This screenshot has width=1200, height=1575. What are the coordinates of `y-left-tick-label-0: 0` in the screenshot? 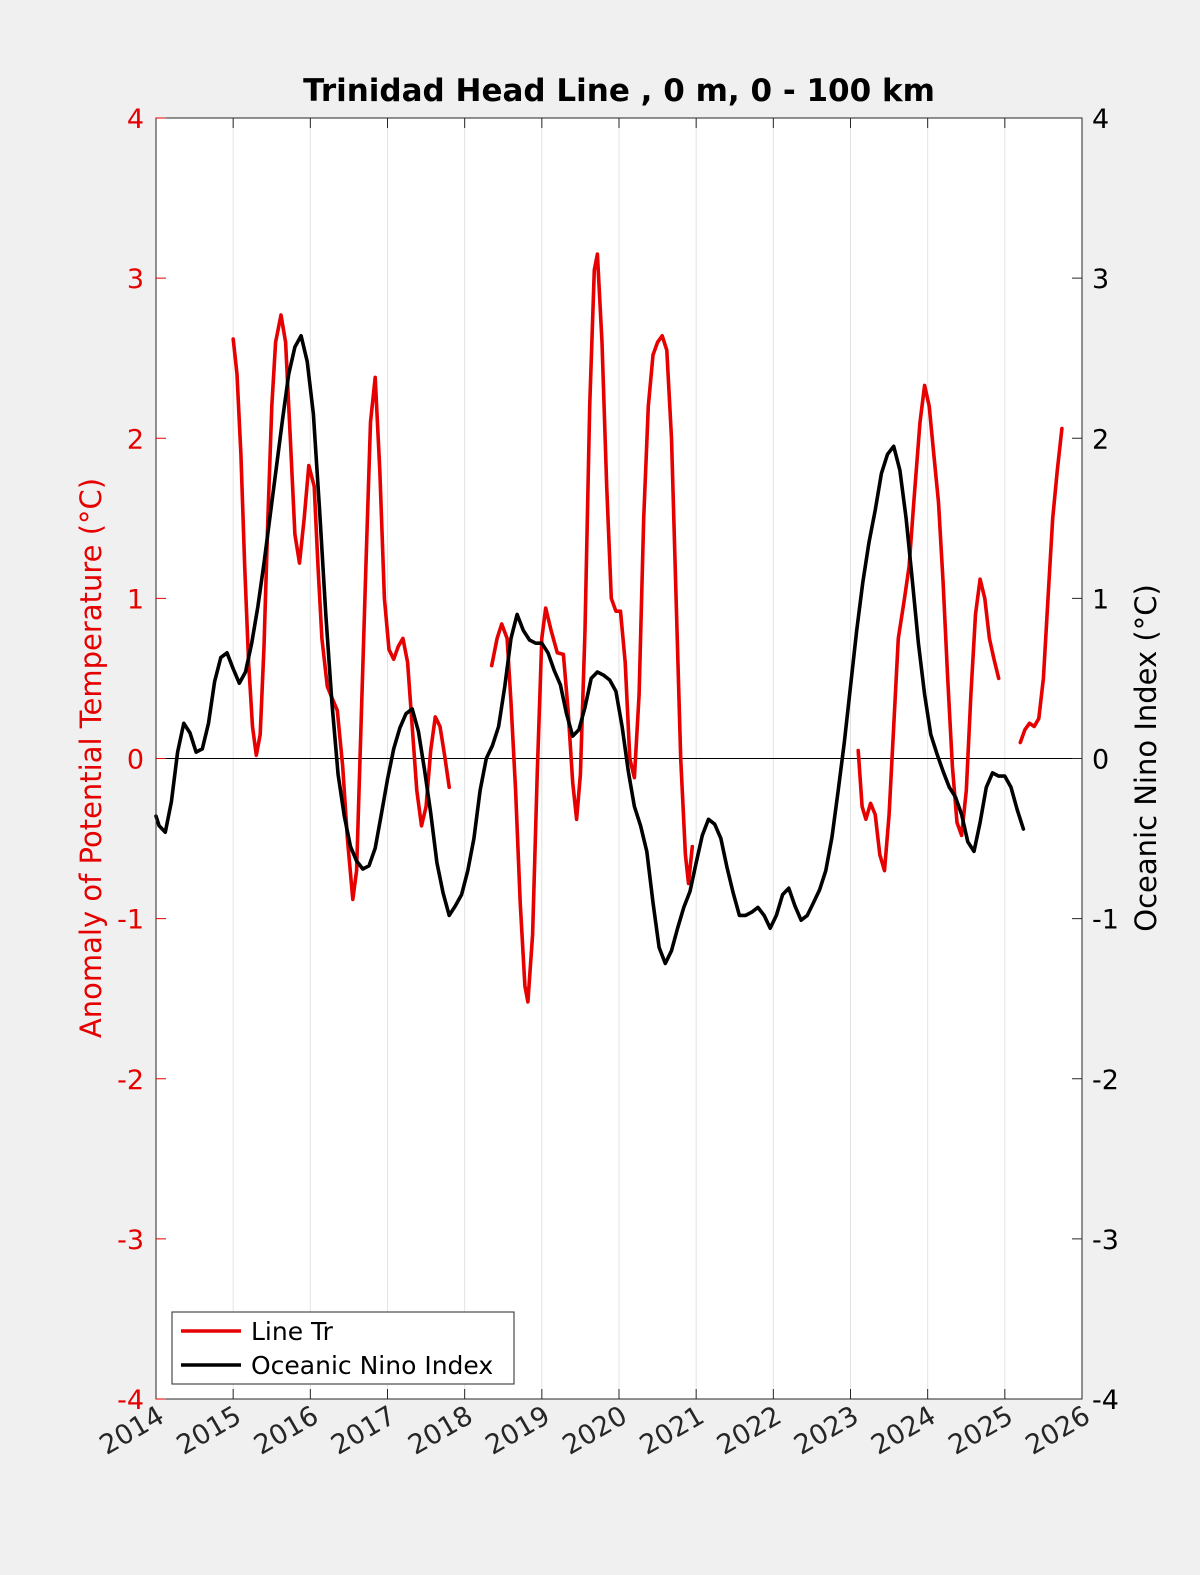 It's located at (135, 760).